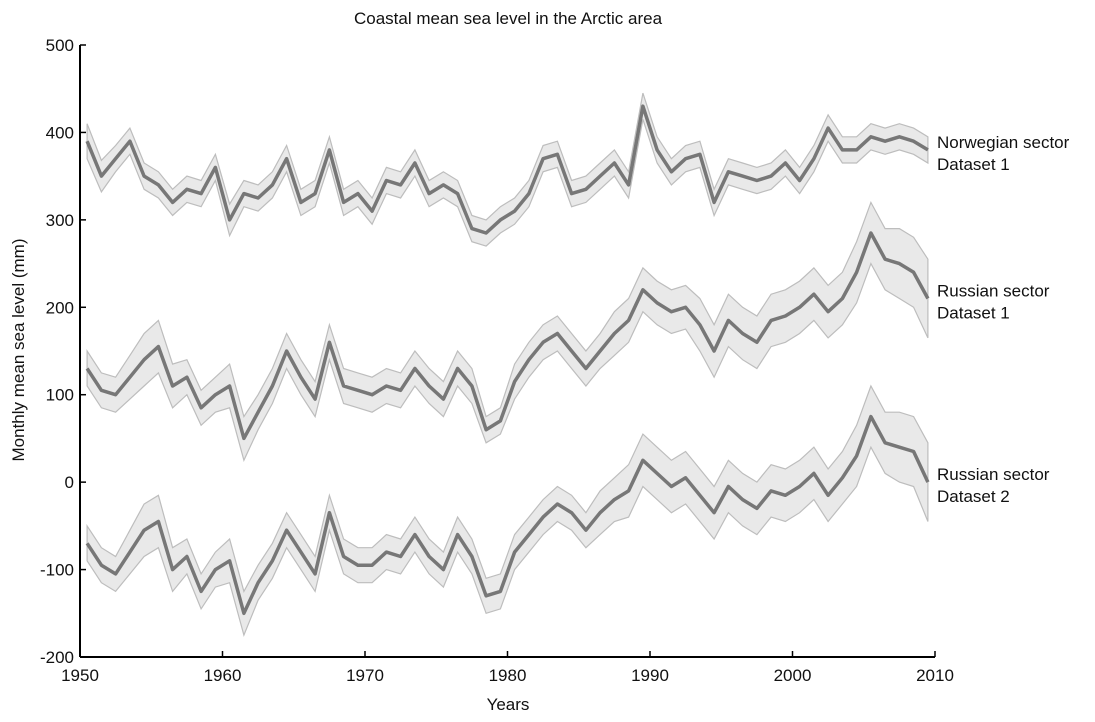 Image resolution: width=1095 pixels, height=722 pixels. Describe the element at coordinates (1003, 142) in the screenshot. I see `series-label: Norwegian sector` at that location.